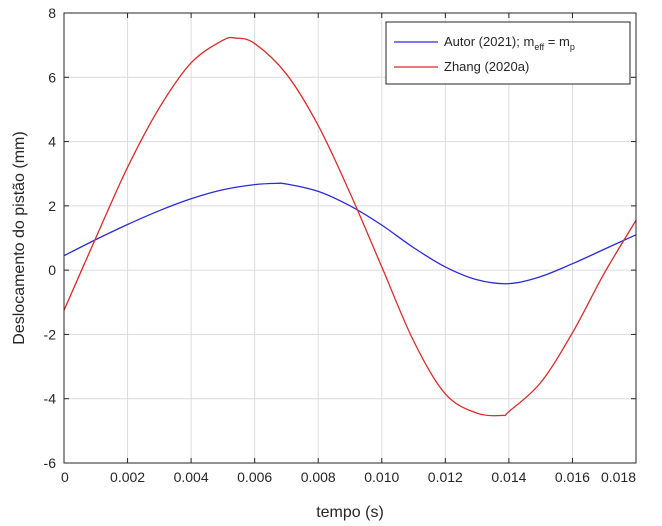 This screenshot has width=662, height=526. I want to click on y-tick-labels: -6 -4 -2 0 2 4 6 8, so click(50, 238).